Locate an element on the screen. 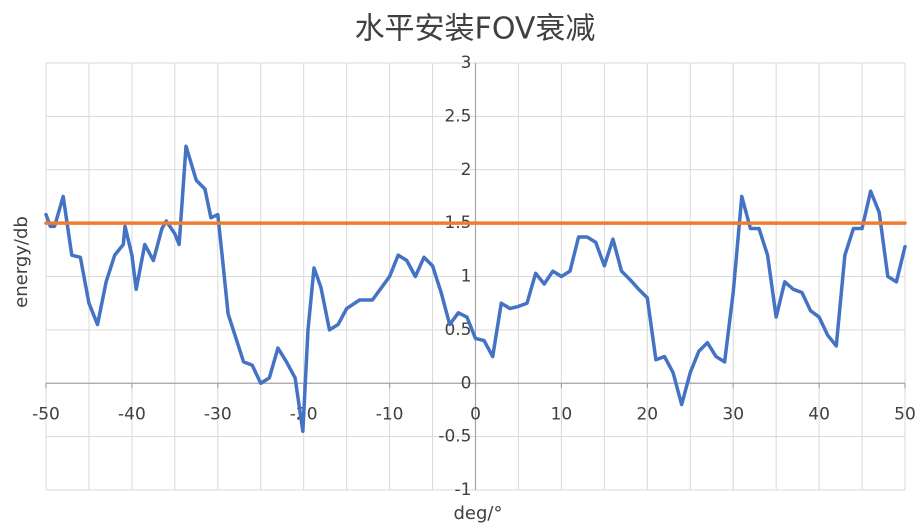 The image size is (922, 528). x-tick-label: 10 is located at coordinates (562, 414).